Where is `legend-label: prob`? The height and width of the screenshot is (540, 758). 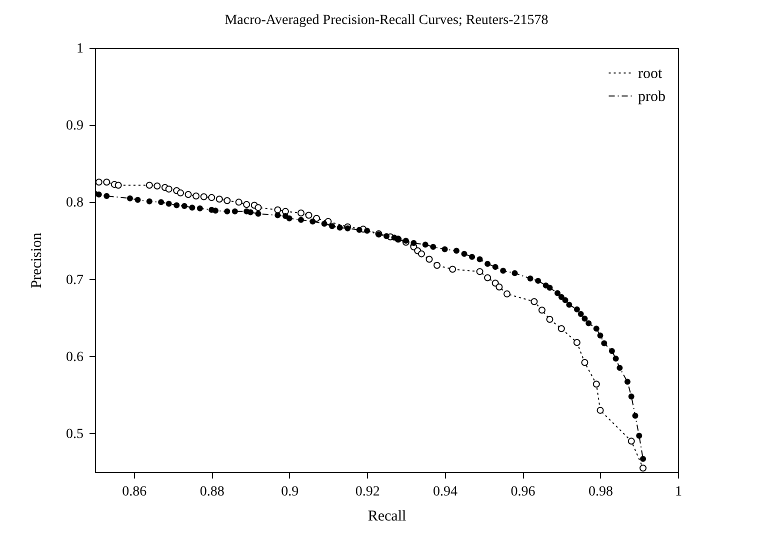
legend-label: prob is located at coordinates (652, 97).